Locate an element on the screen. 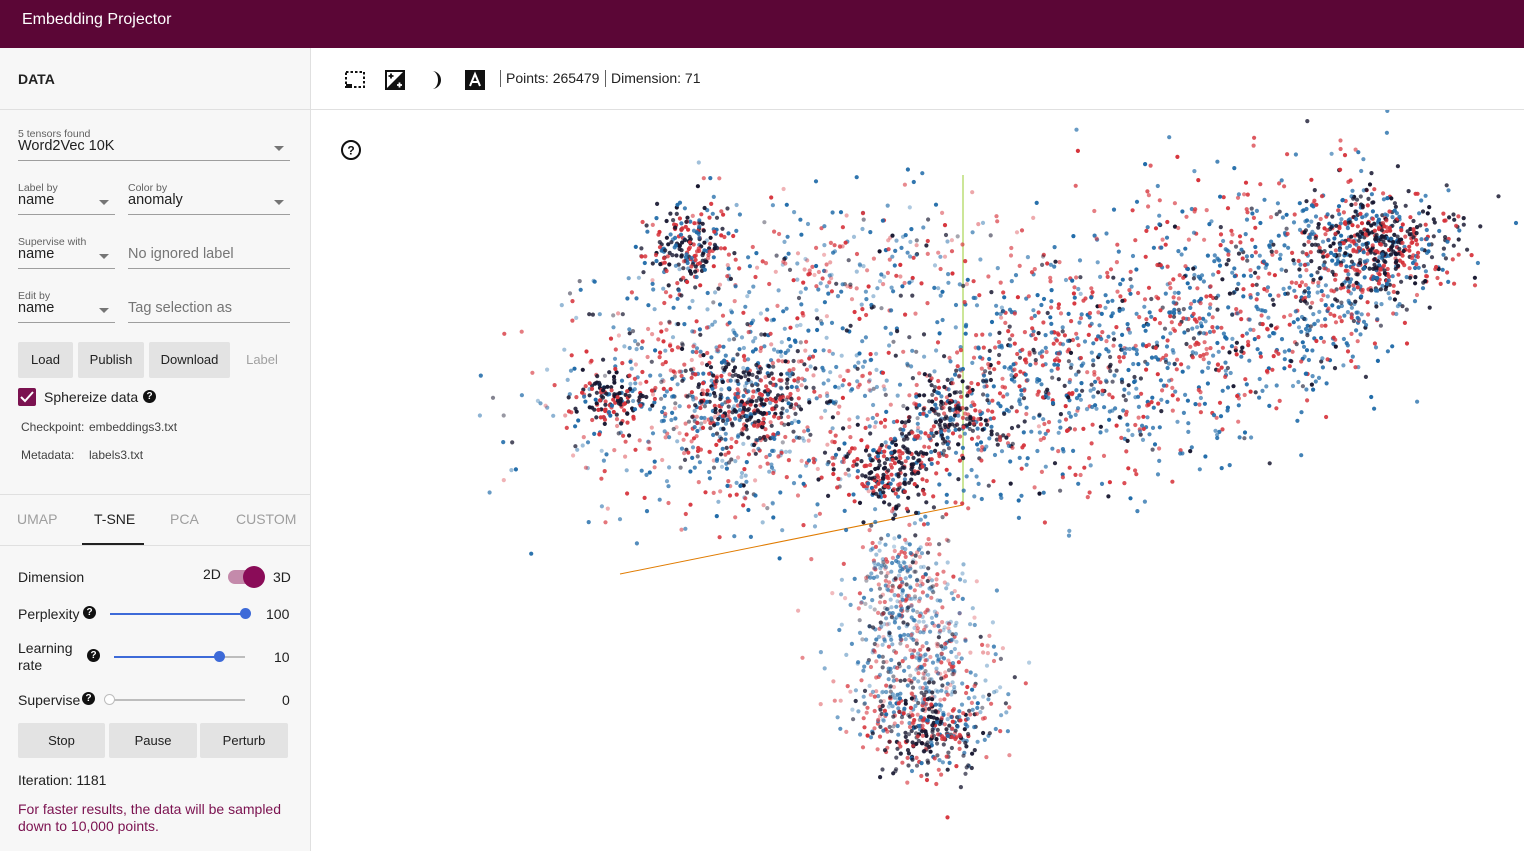 The image size is (1524, 851). tag-selection-input: Tag selection as is located at coordinates (209, 308).